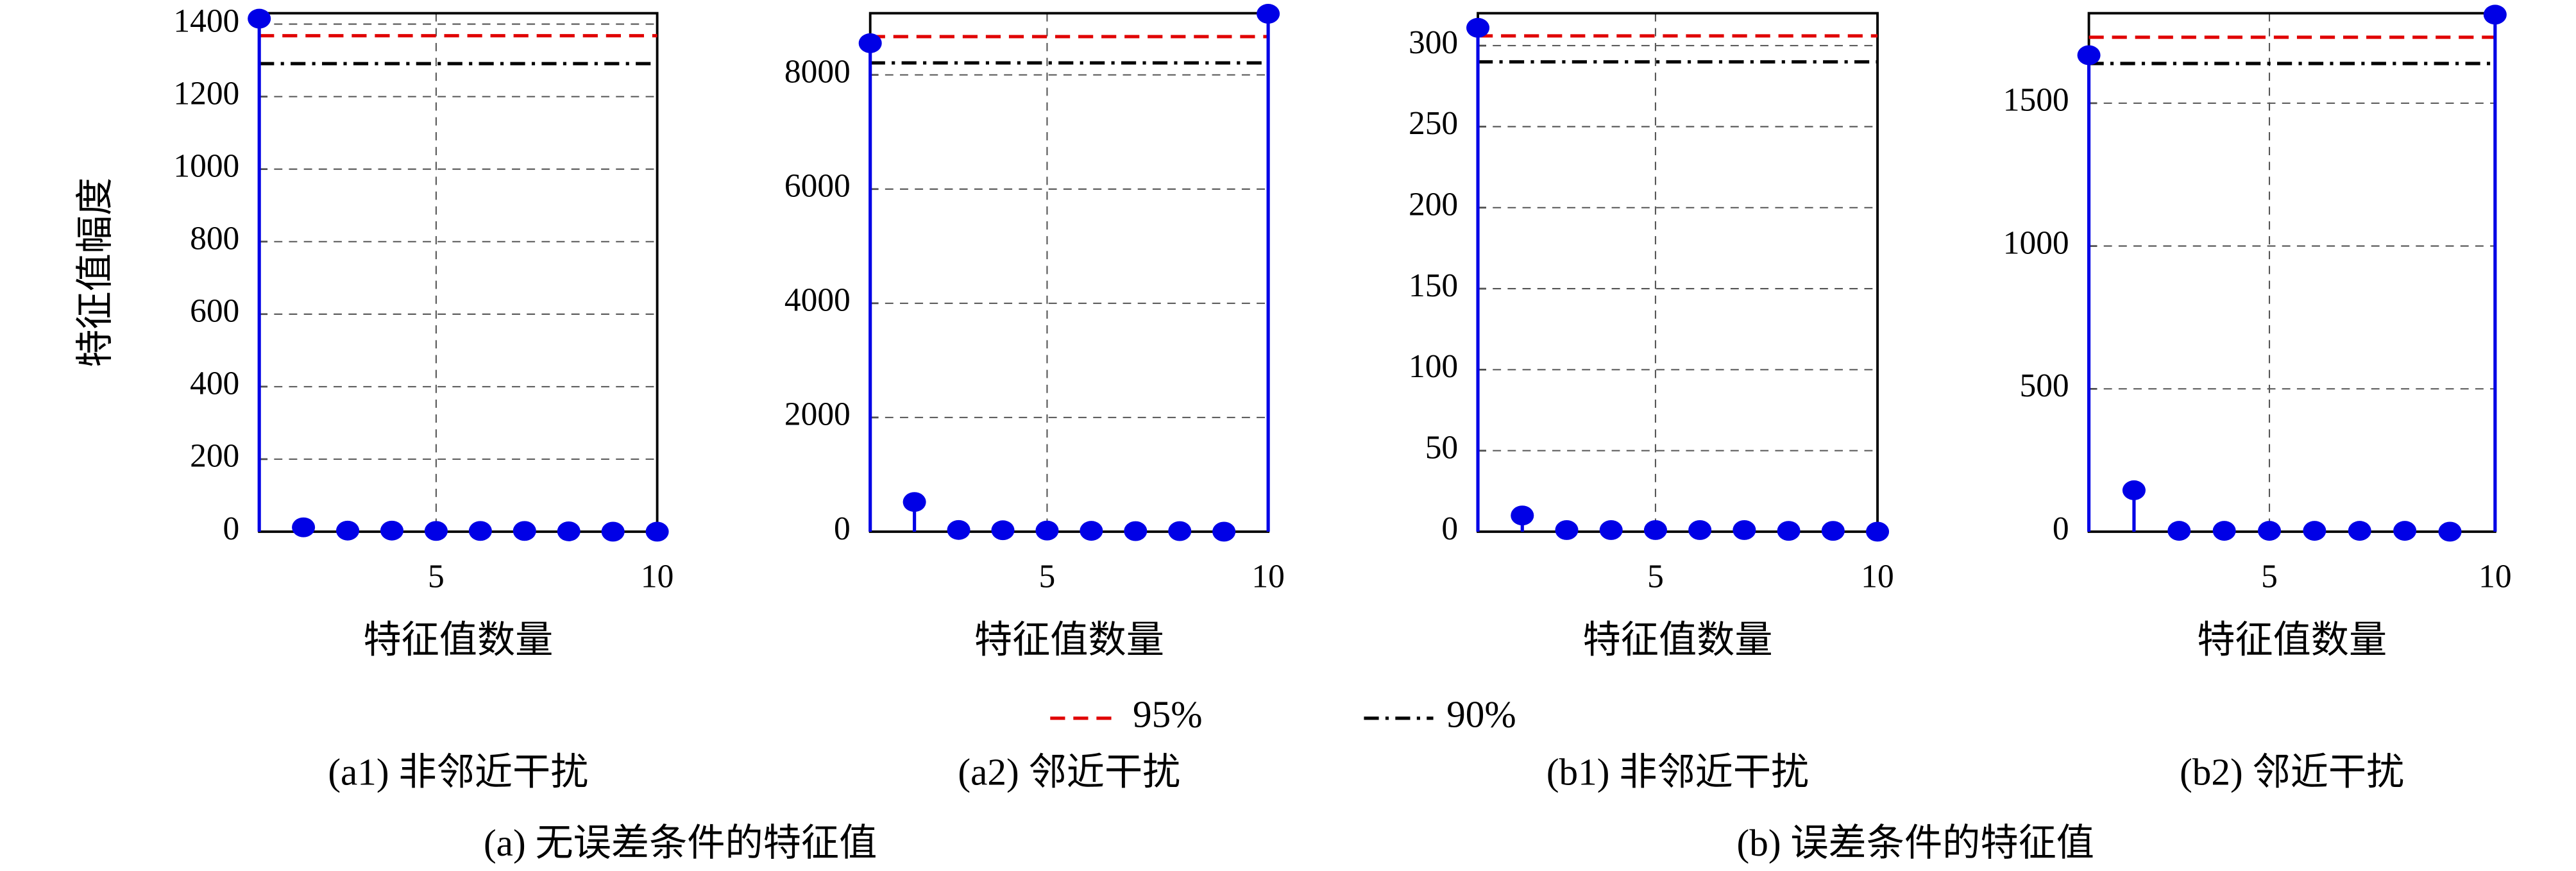 The width and height of the screenshot is (2576, 871). I want to click on y-tick-label: 500, so click(2044, 386).